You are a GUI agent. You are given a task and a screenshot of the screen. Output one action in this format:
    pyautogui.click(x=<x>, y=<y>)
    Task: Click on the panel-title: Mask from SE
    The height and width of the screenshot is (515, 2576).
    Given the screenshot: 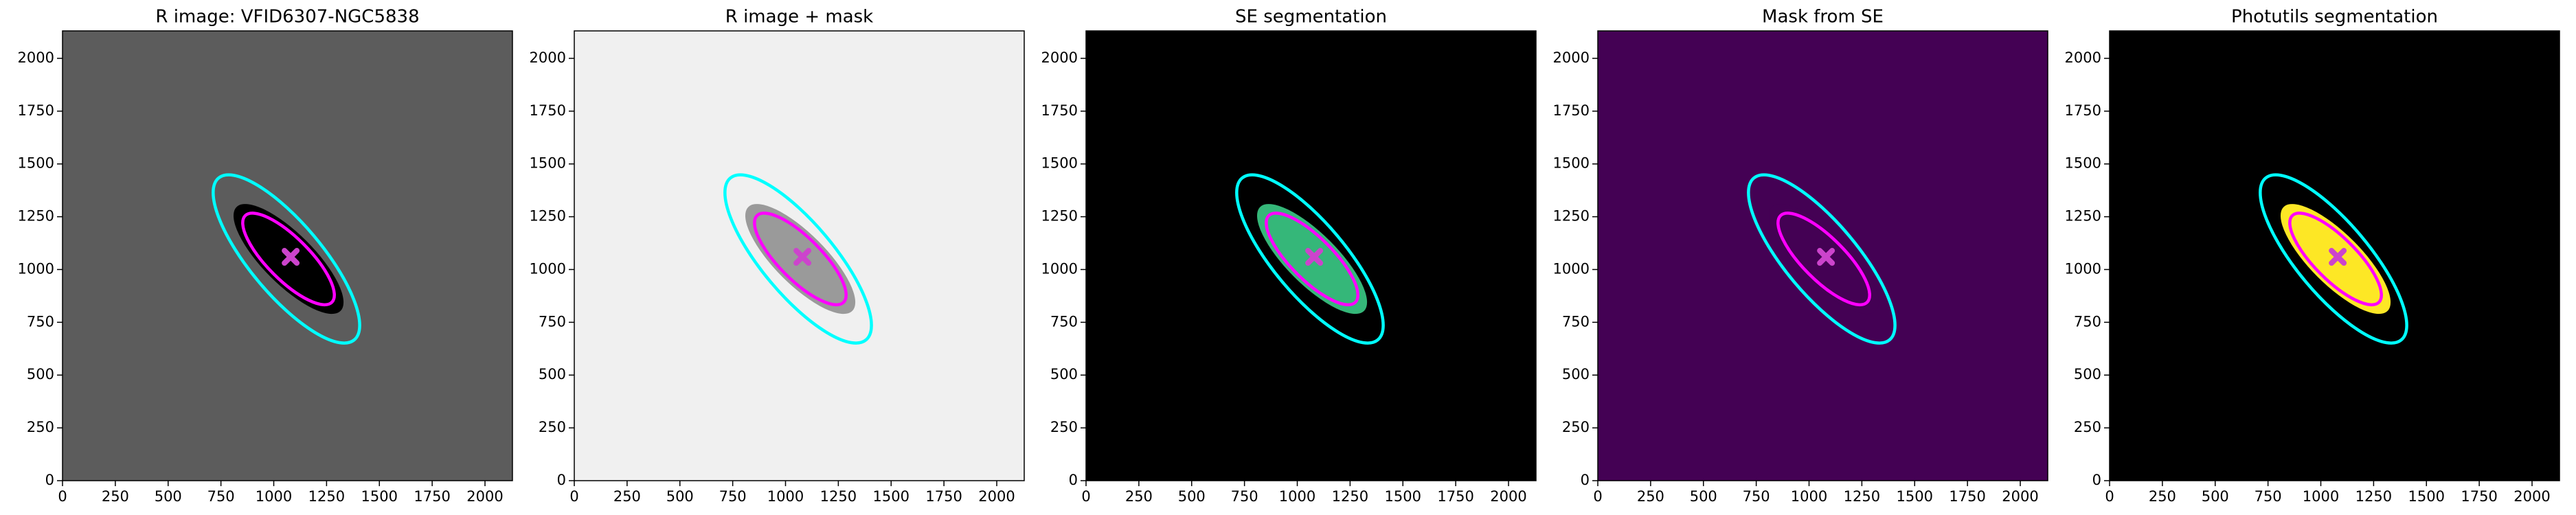 What is the action you would take?
    pyautogui.click(x=1823, y=17)
    